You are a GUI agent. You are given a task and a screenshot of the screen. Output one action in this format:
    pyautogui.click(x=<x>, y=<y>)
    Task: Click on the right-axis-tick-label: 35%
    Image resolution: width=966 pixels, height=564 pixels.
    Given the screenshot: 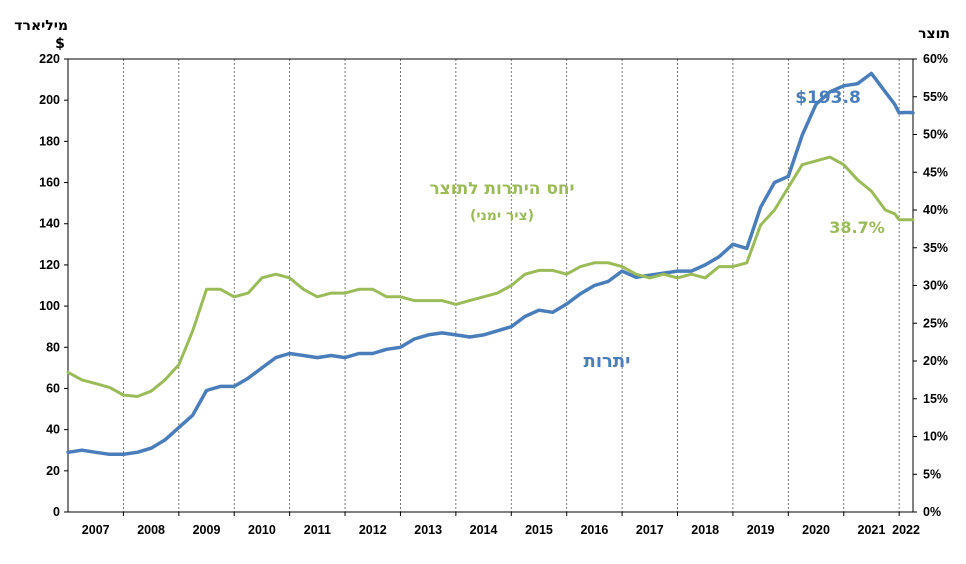 What is the action you would take?
    pyautogui.click(x=935, y=248)
    